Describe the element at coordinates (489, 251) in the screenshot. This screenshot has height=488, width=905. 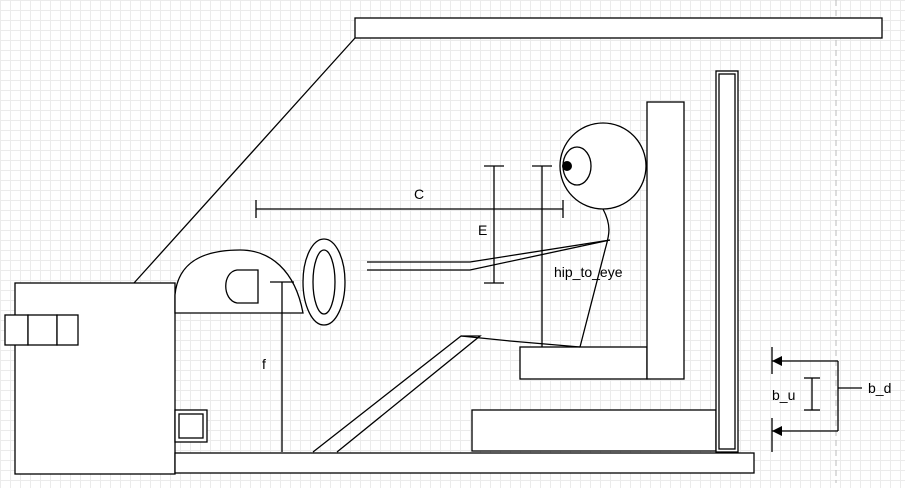
I see `driver-arm-upper` at that location.